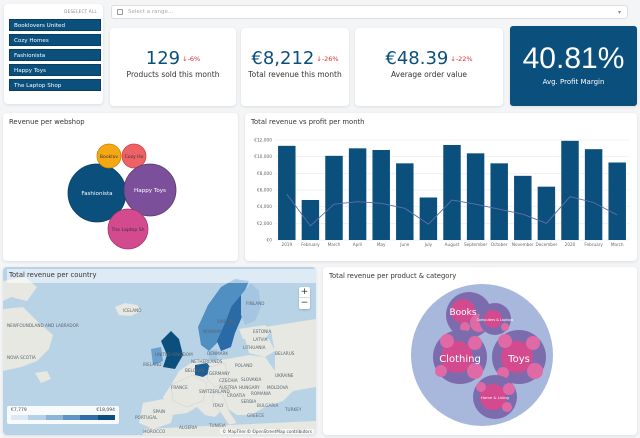  Describe the element at coordinates (80, 11) in the screenshot. I see `deselect-all-link: DESELECT ALL` at that location.